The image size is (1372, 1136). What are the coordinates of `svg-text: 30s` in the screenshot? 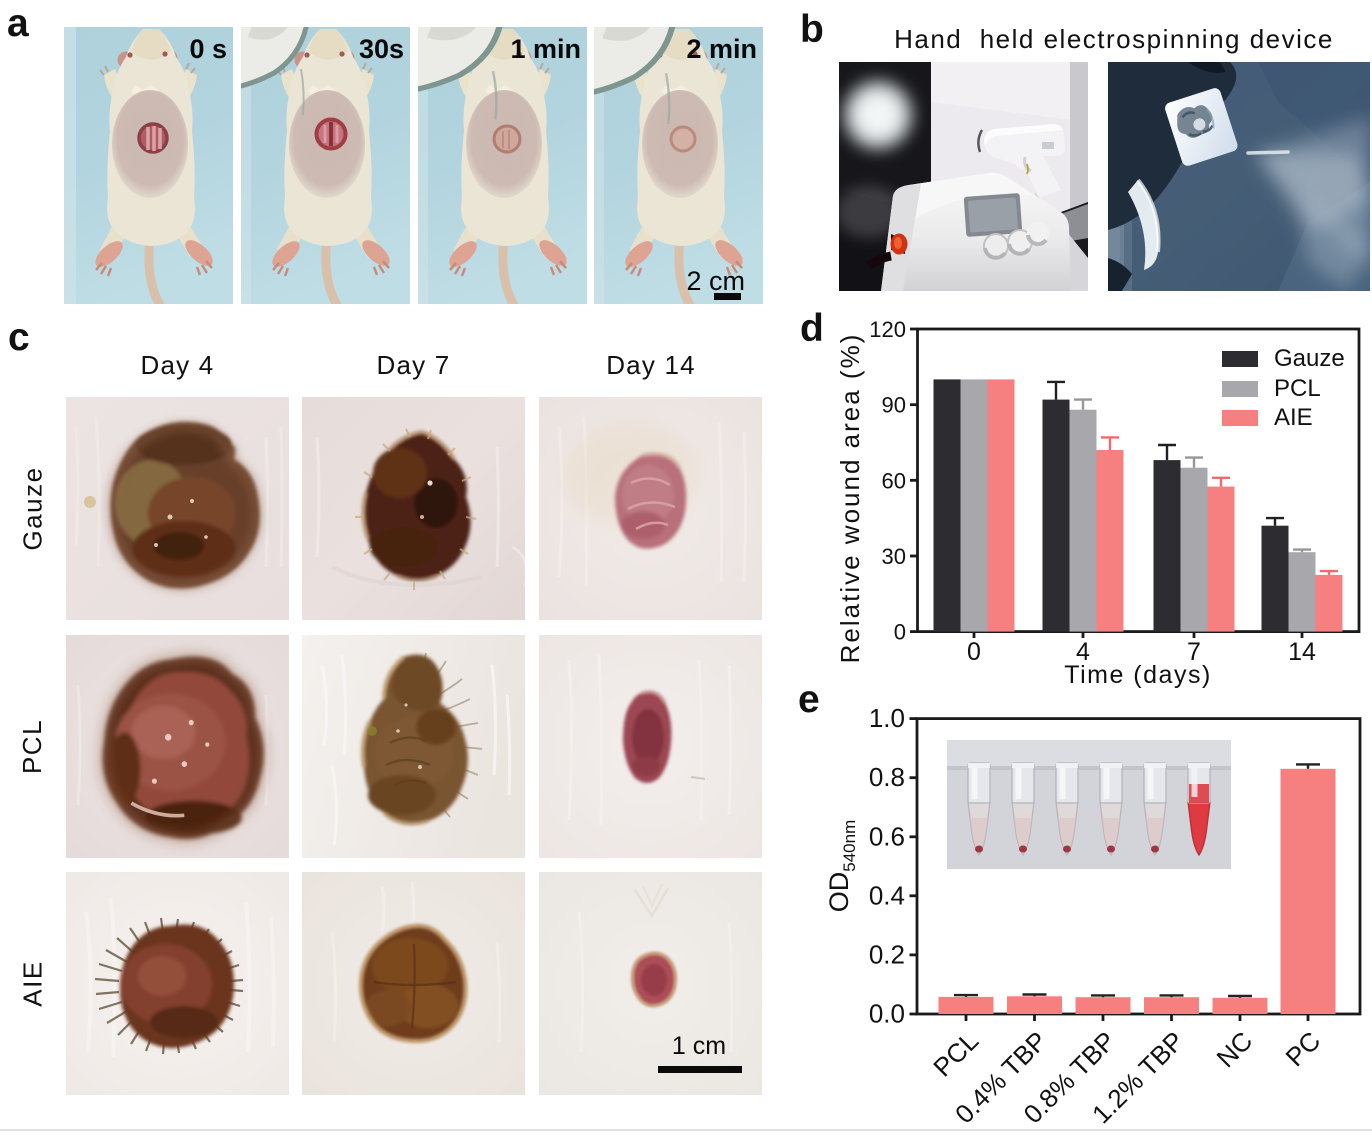 It's located at (381, 49).